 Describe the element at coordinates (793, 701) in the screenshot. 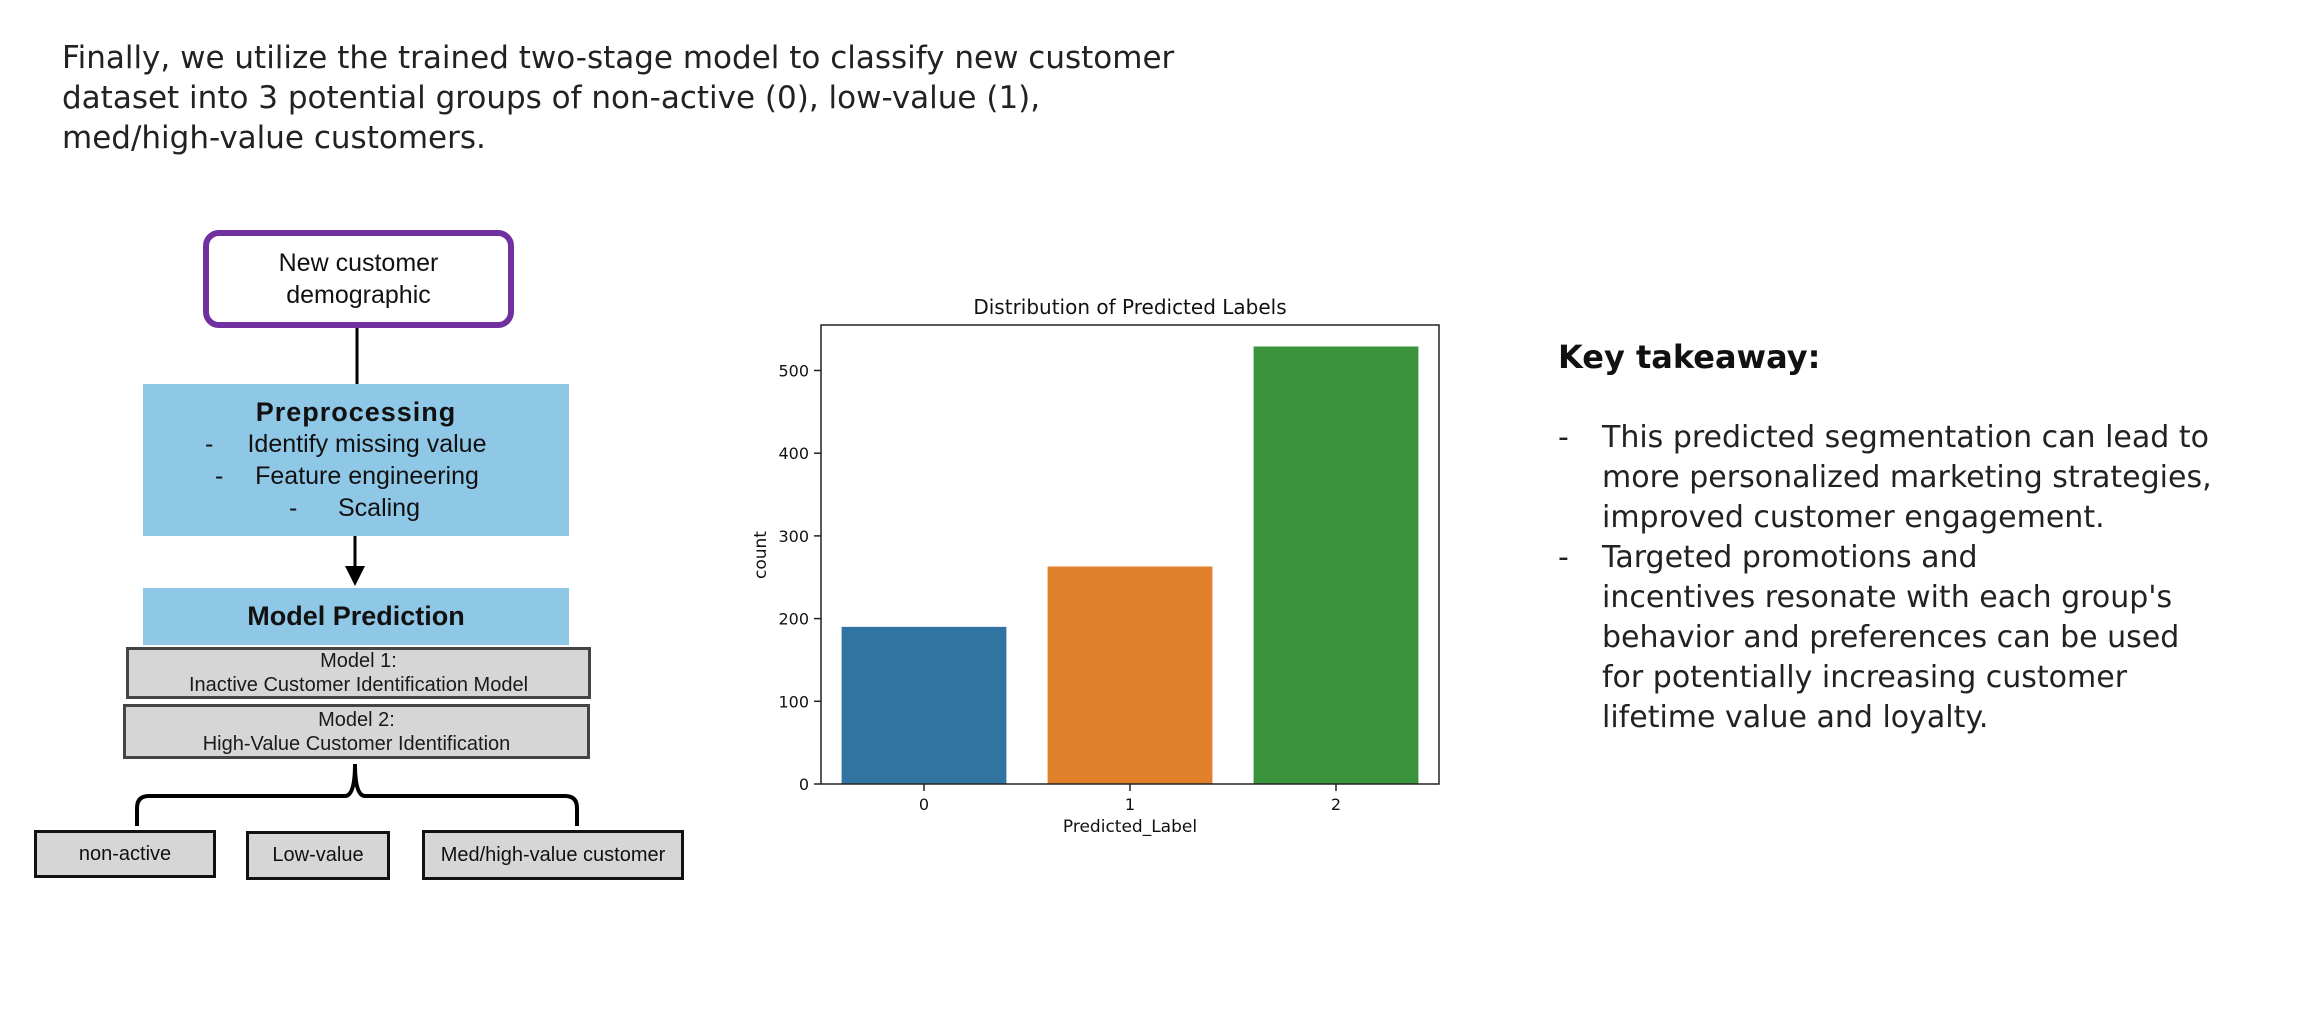

I see `y-tick-label: 100` at that location.